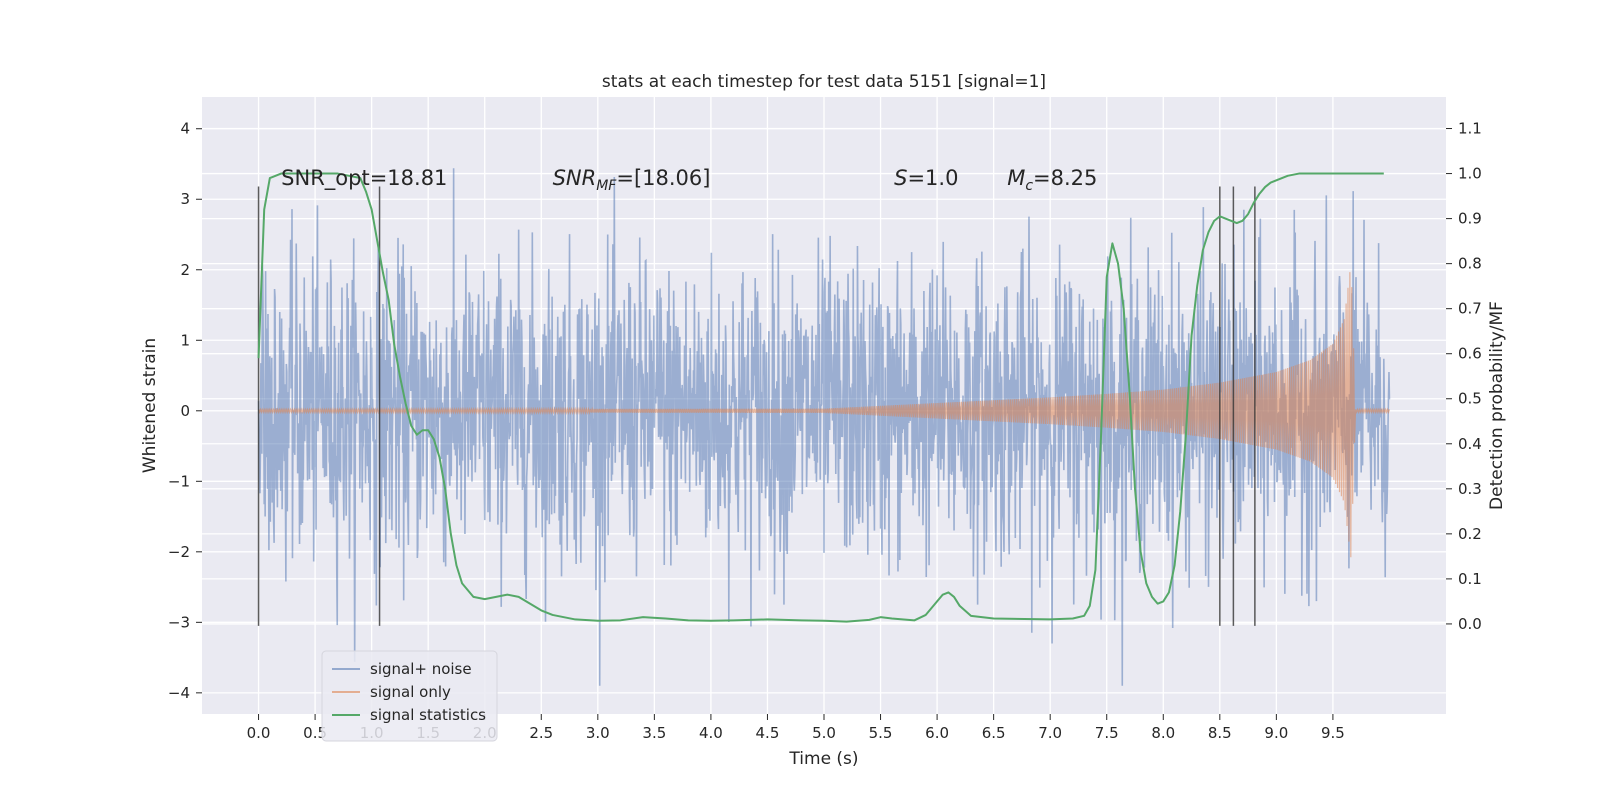  I want to click on x-tick-label: 0.0, so click(259, 733).